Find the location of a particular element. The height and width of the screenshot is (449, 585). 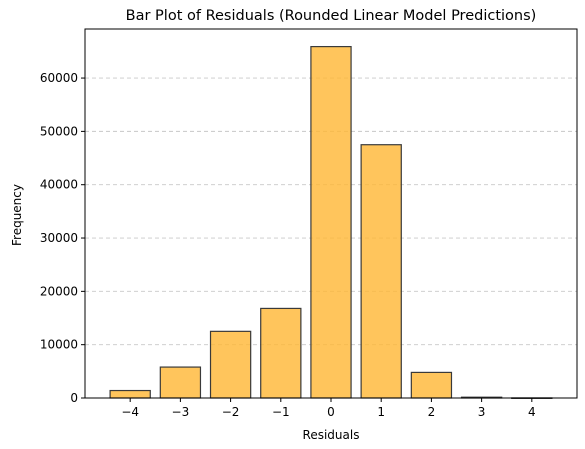

y-axis-label: Frequency is located at coordinates (17, 215).